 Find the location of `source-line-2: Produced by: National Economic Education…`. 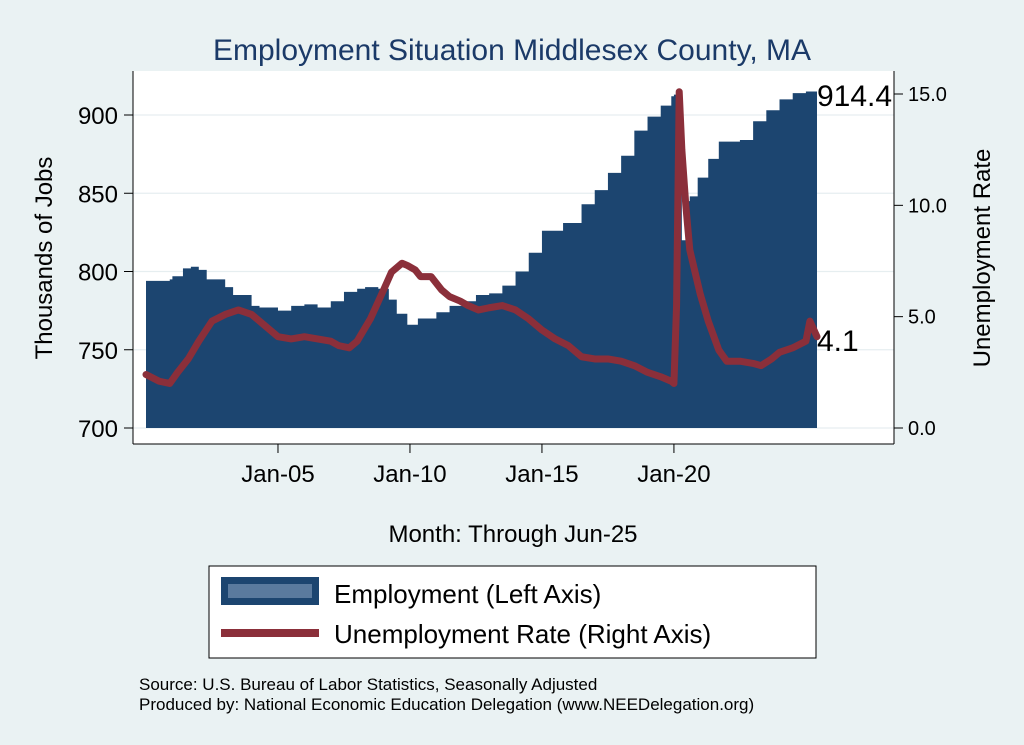

source-line-2: Produced by: National Economic Education… is located at coordinates (446, 704).